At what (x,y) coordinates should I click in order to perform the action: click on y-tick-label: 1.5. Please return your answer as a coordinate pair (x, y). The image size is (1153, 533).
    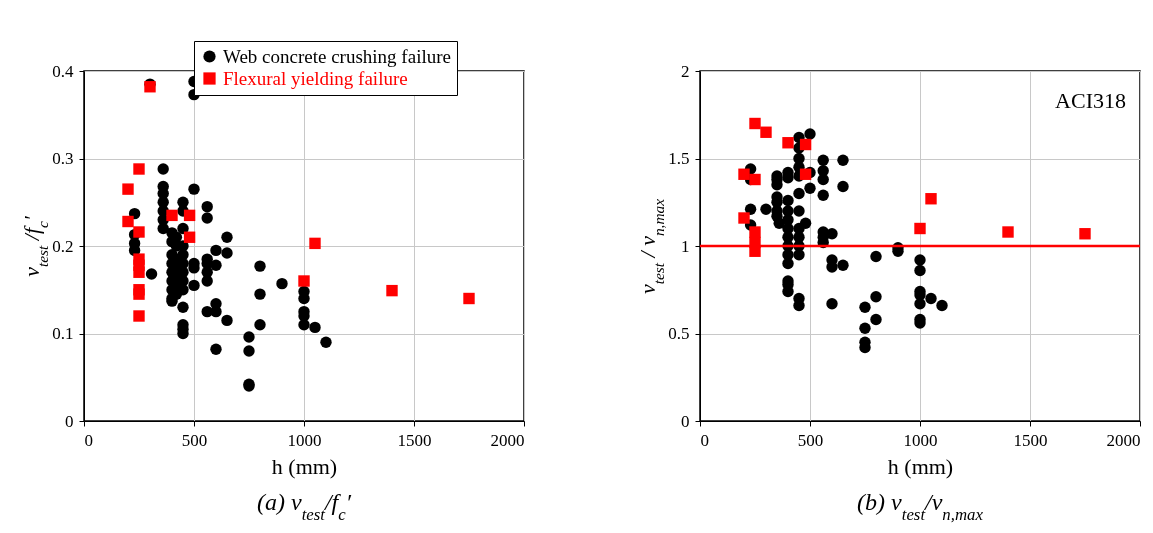
    Looking at the image, I should click on (679, 158).